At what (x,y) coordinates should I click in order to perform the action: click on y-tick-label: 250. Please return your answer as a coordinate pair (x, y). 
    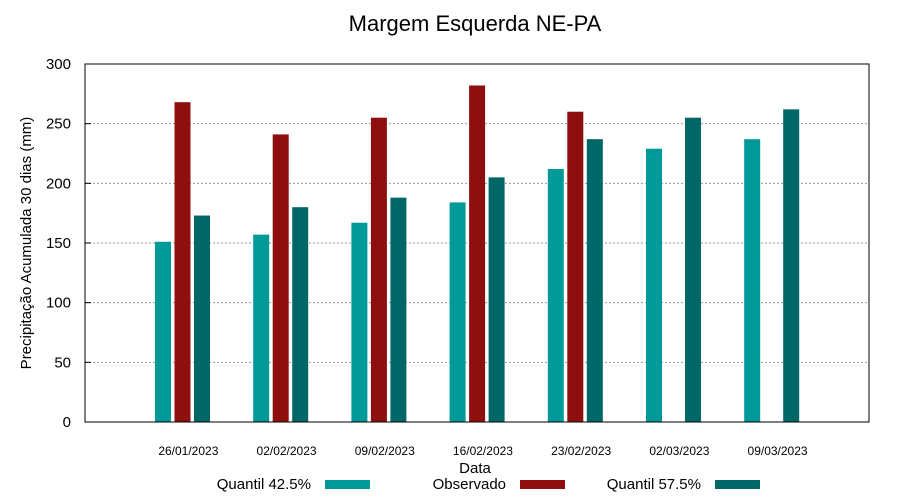
    Looking at the image, I should click on (58, 124).